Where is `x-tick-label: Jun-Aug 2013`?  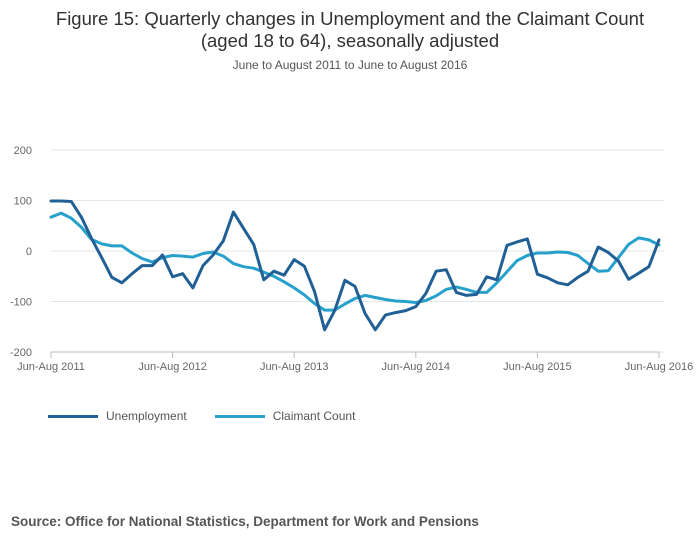
x-tick-label: Jun-Aug 2013 is located at coordinates (294, 367).